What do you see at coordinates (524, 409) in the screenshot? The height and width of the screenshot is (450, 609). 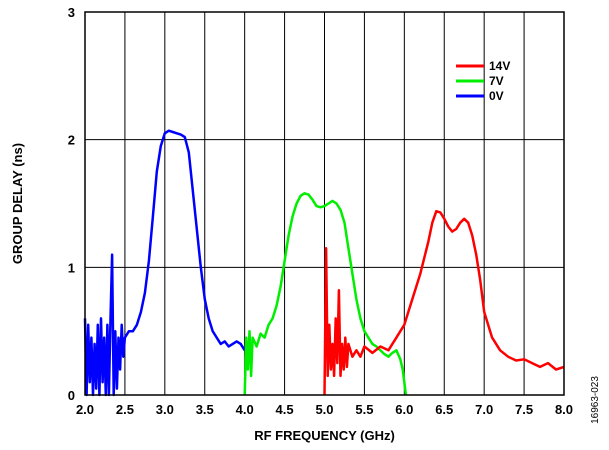 I see `x-tick-label: 7.5` at bounding box center [524, 409].